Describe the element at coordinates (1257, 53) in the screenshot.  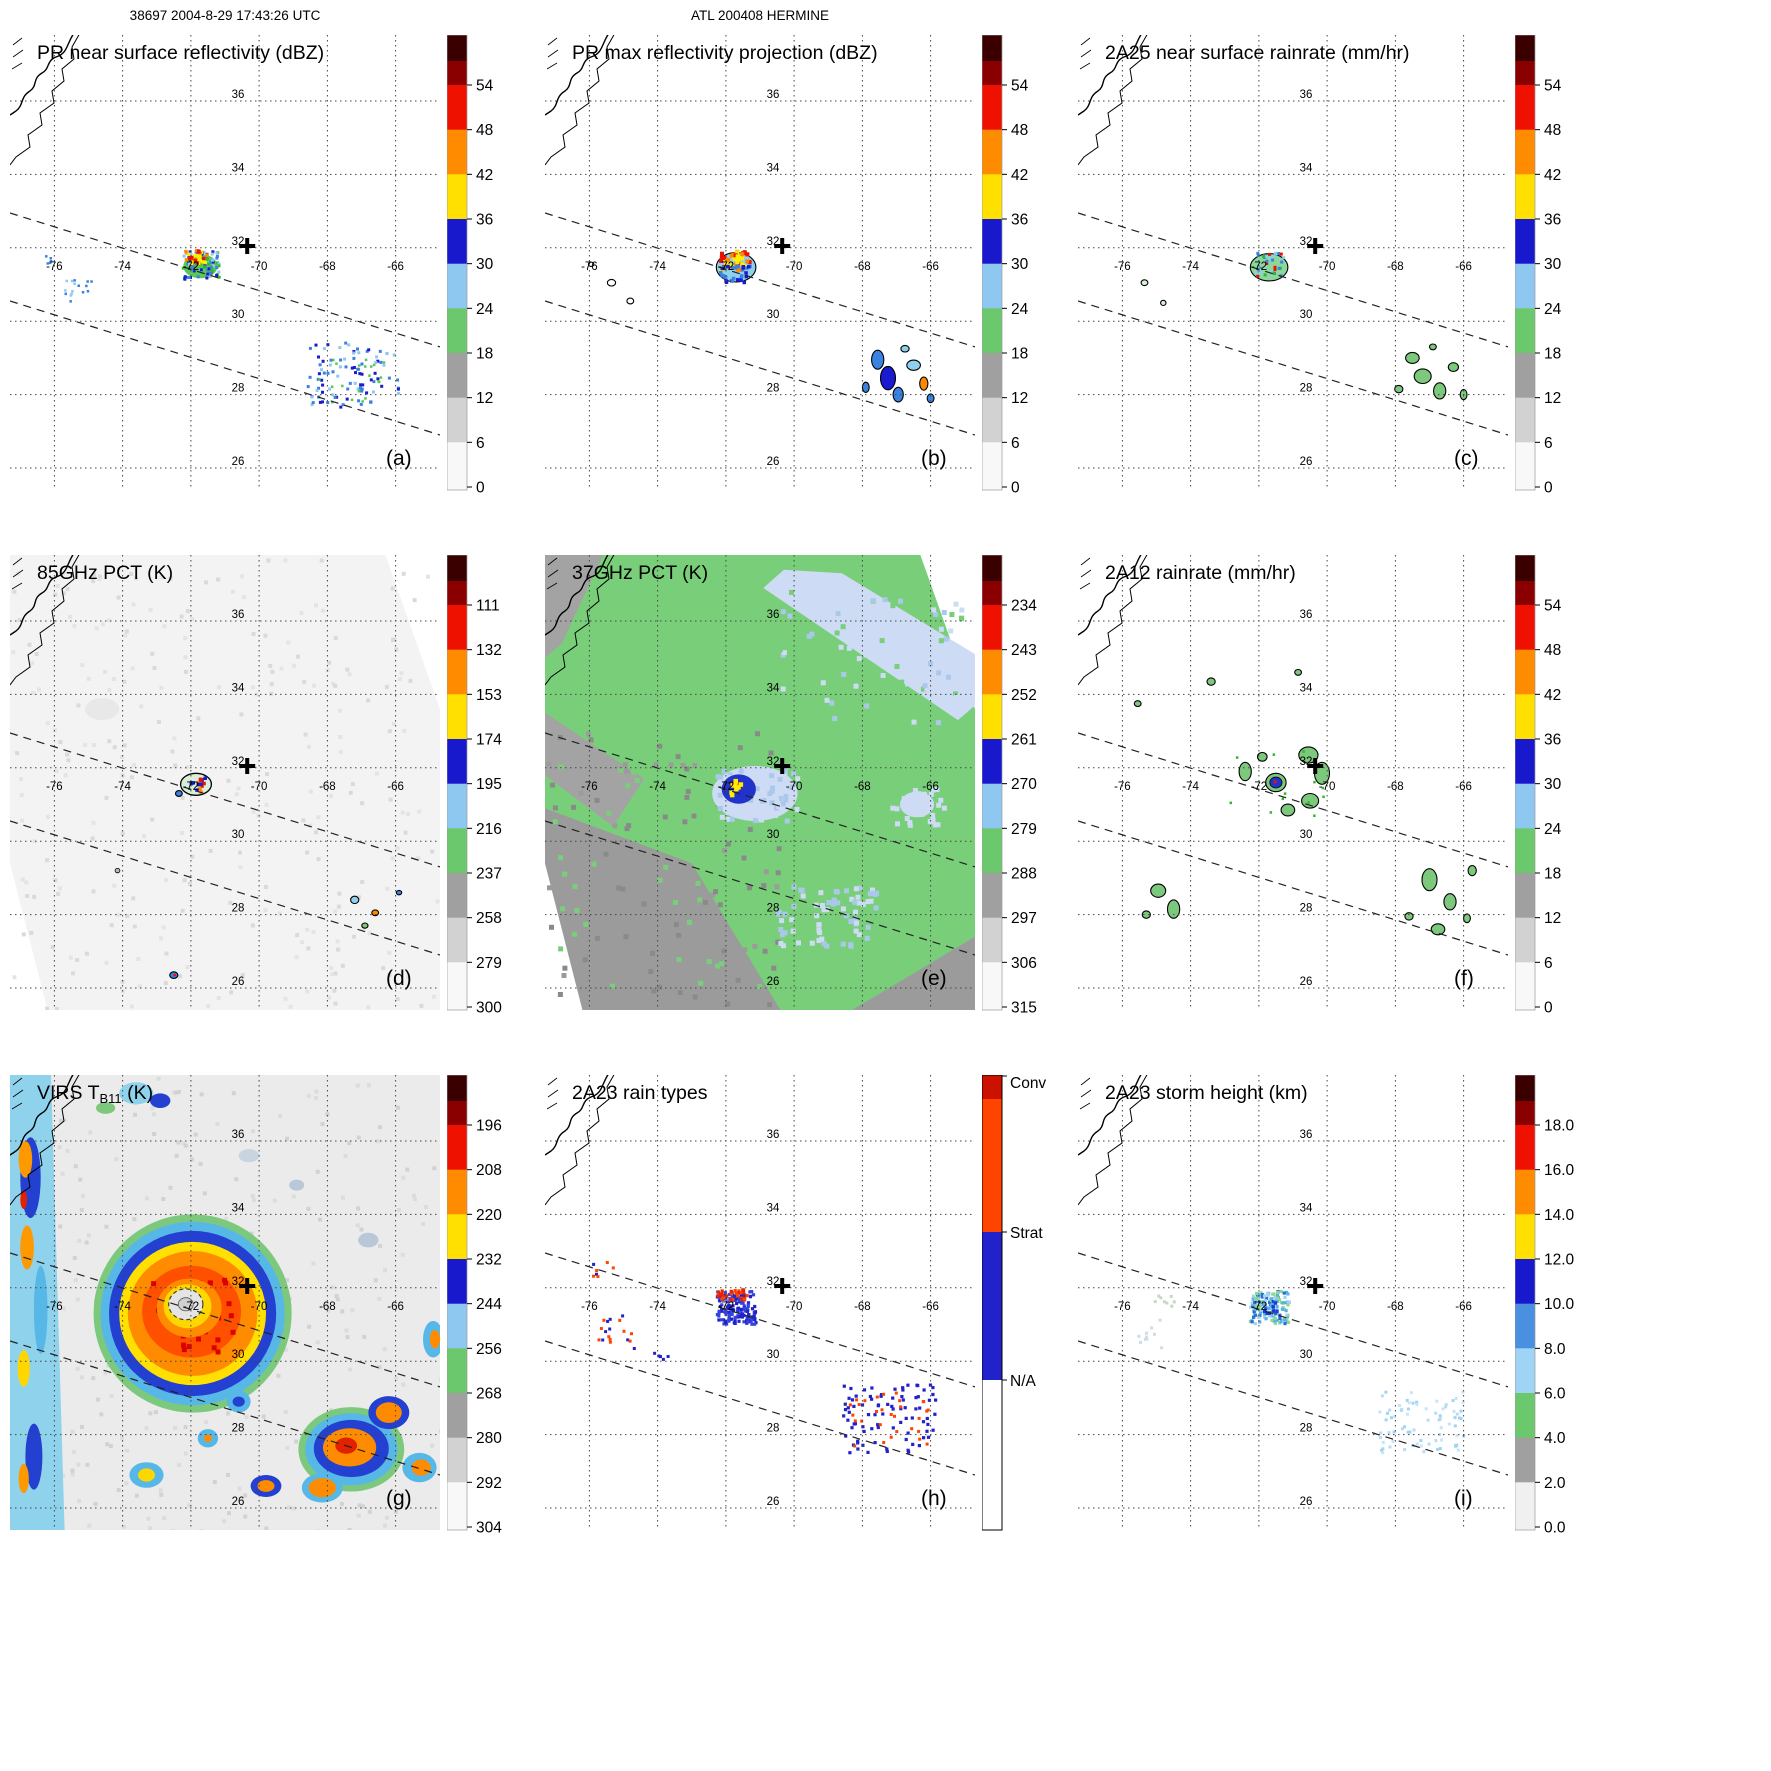
I see `panel-c-title: 2A25 near surface rainrate (mm/hr)` at that location.